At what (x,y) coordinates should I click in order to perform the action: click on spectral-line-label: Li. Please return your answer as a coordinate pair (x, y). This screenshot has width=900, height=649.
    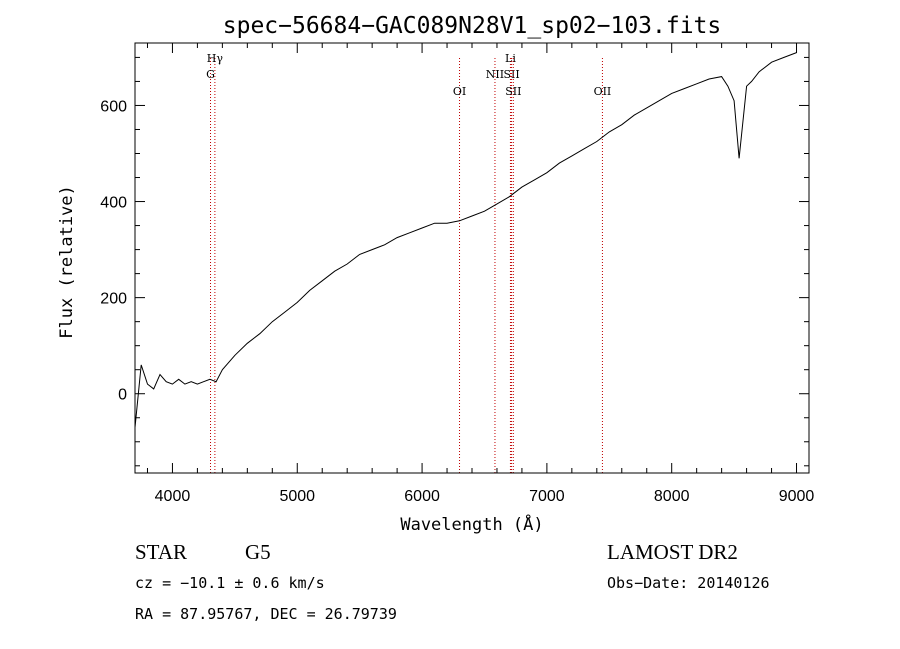
    Looking at the image, I should click on (510, 58).